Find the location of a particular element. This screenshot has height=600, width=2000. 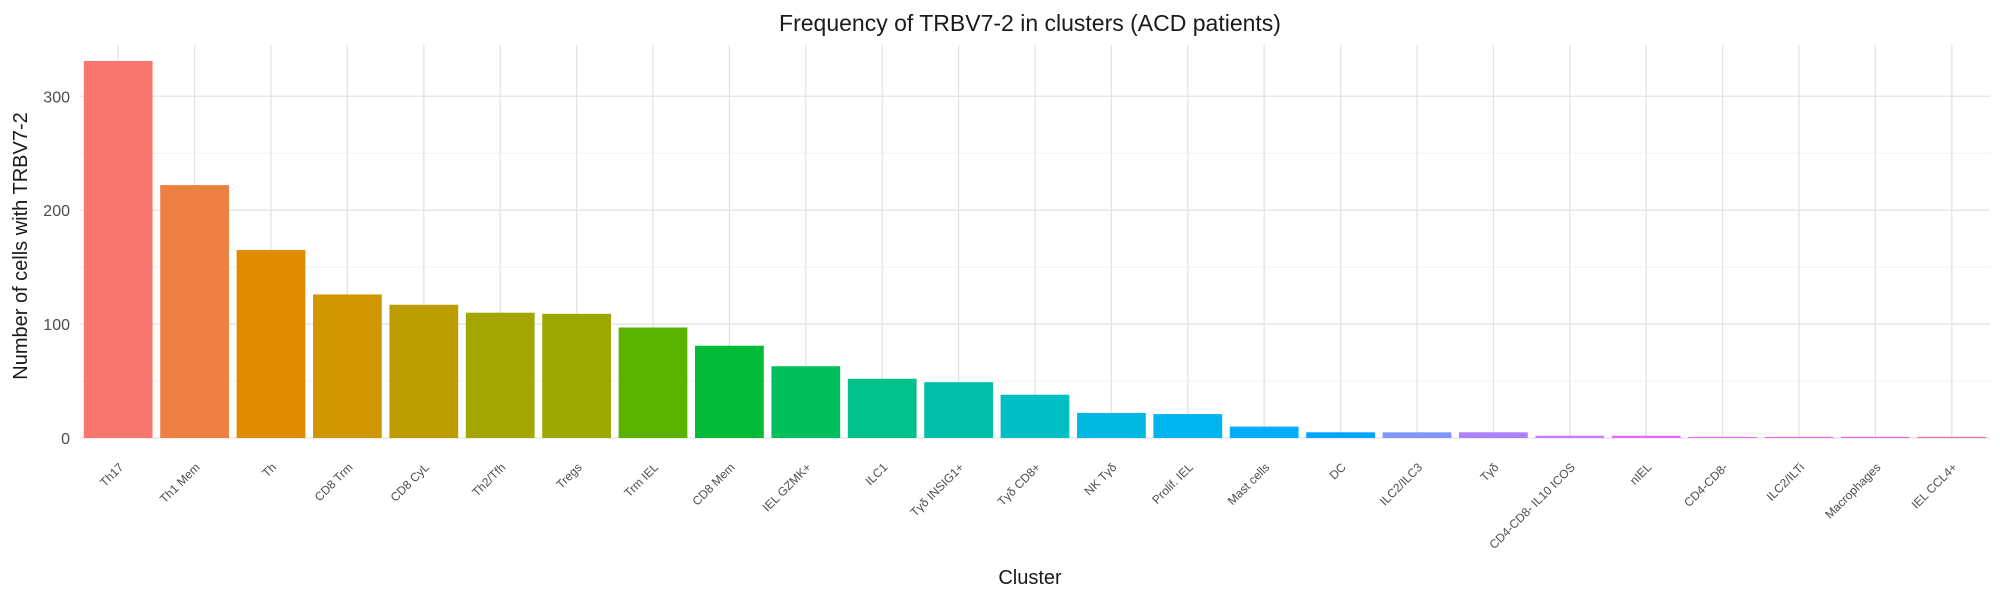

x-tick-label: DC is located at coordinates (1338, 471).